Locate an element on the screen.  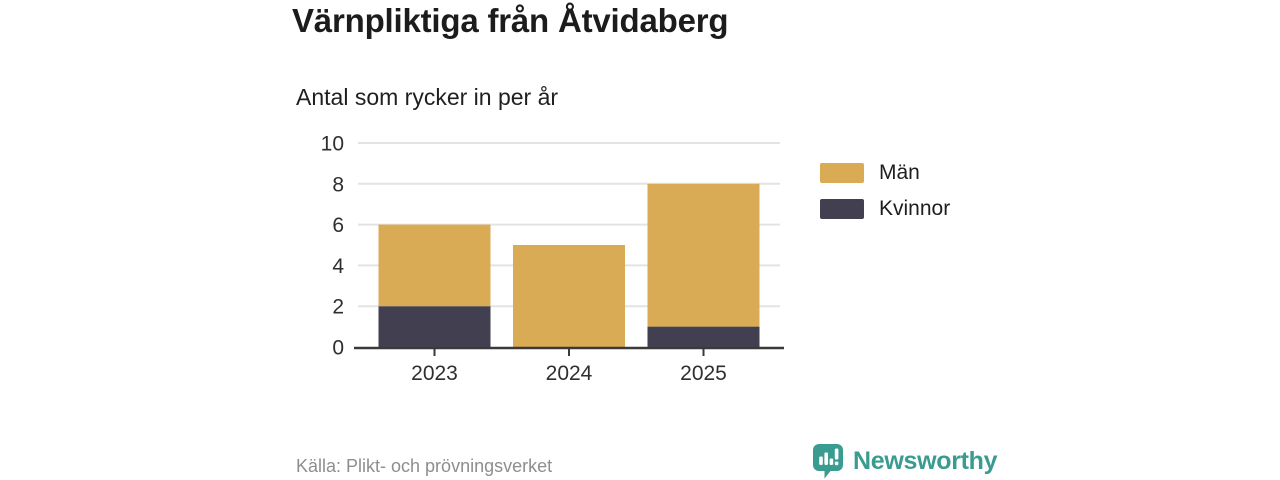
svg-text: 4 is located at coordinates (338, 266).